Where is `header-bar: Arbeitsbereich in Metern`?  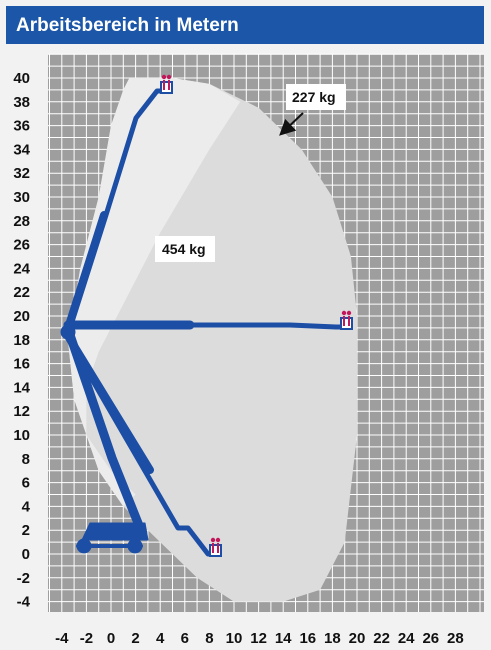 header-bar: Arbeitsbereich in Metern is located at coordinates (245, 25).